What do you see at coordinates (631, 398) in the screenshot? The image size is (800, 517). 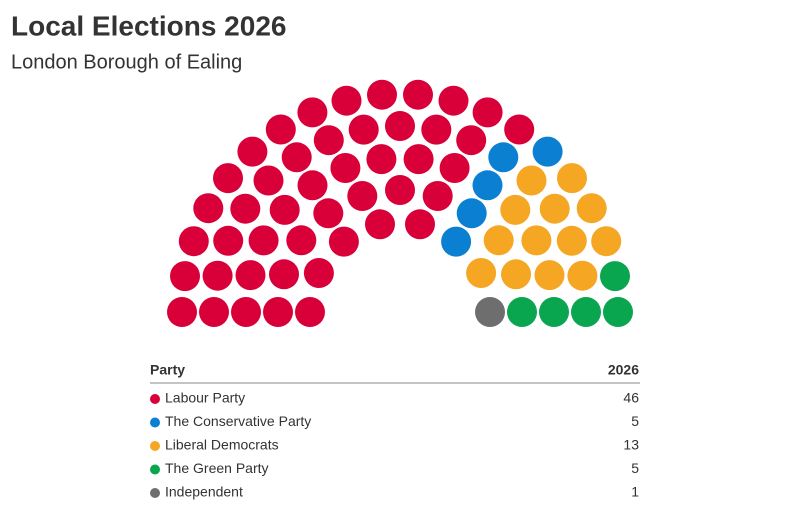 I see `seat-count: 46` at bounding box center [631, 398].